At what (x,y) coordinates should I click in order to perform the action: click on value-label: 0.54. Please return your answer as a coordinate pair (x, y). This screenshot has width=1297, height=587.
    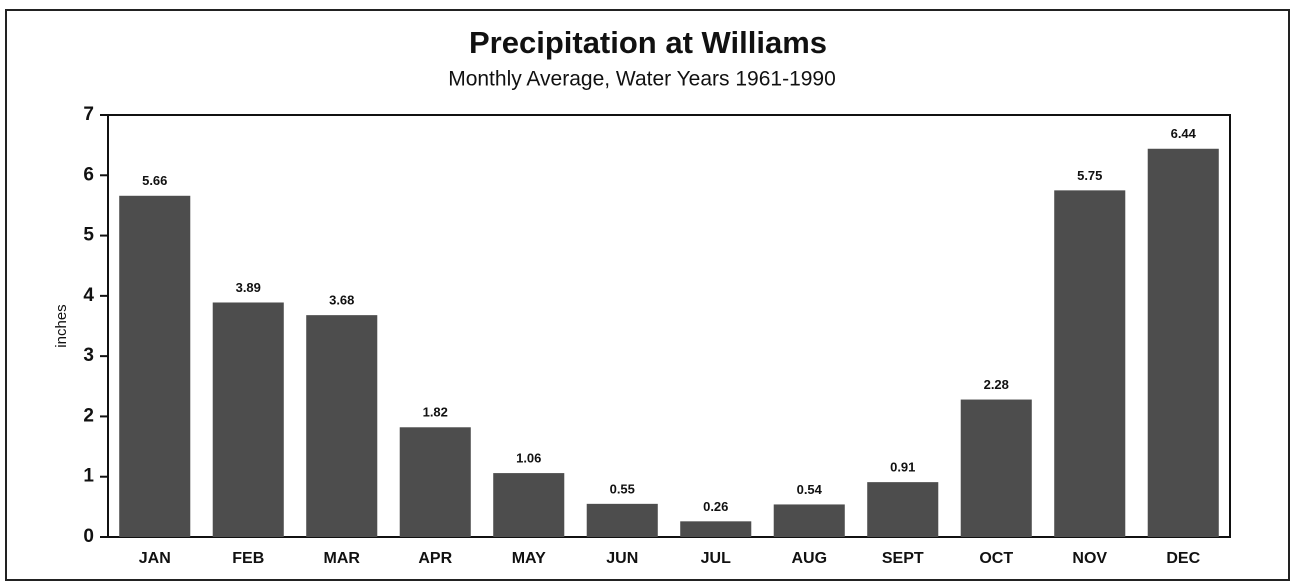
    Looking at the image, I should click on (810, 489).